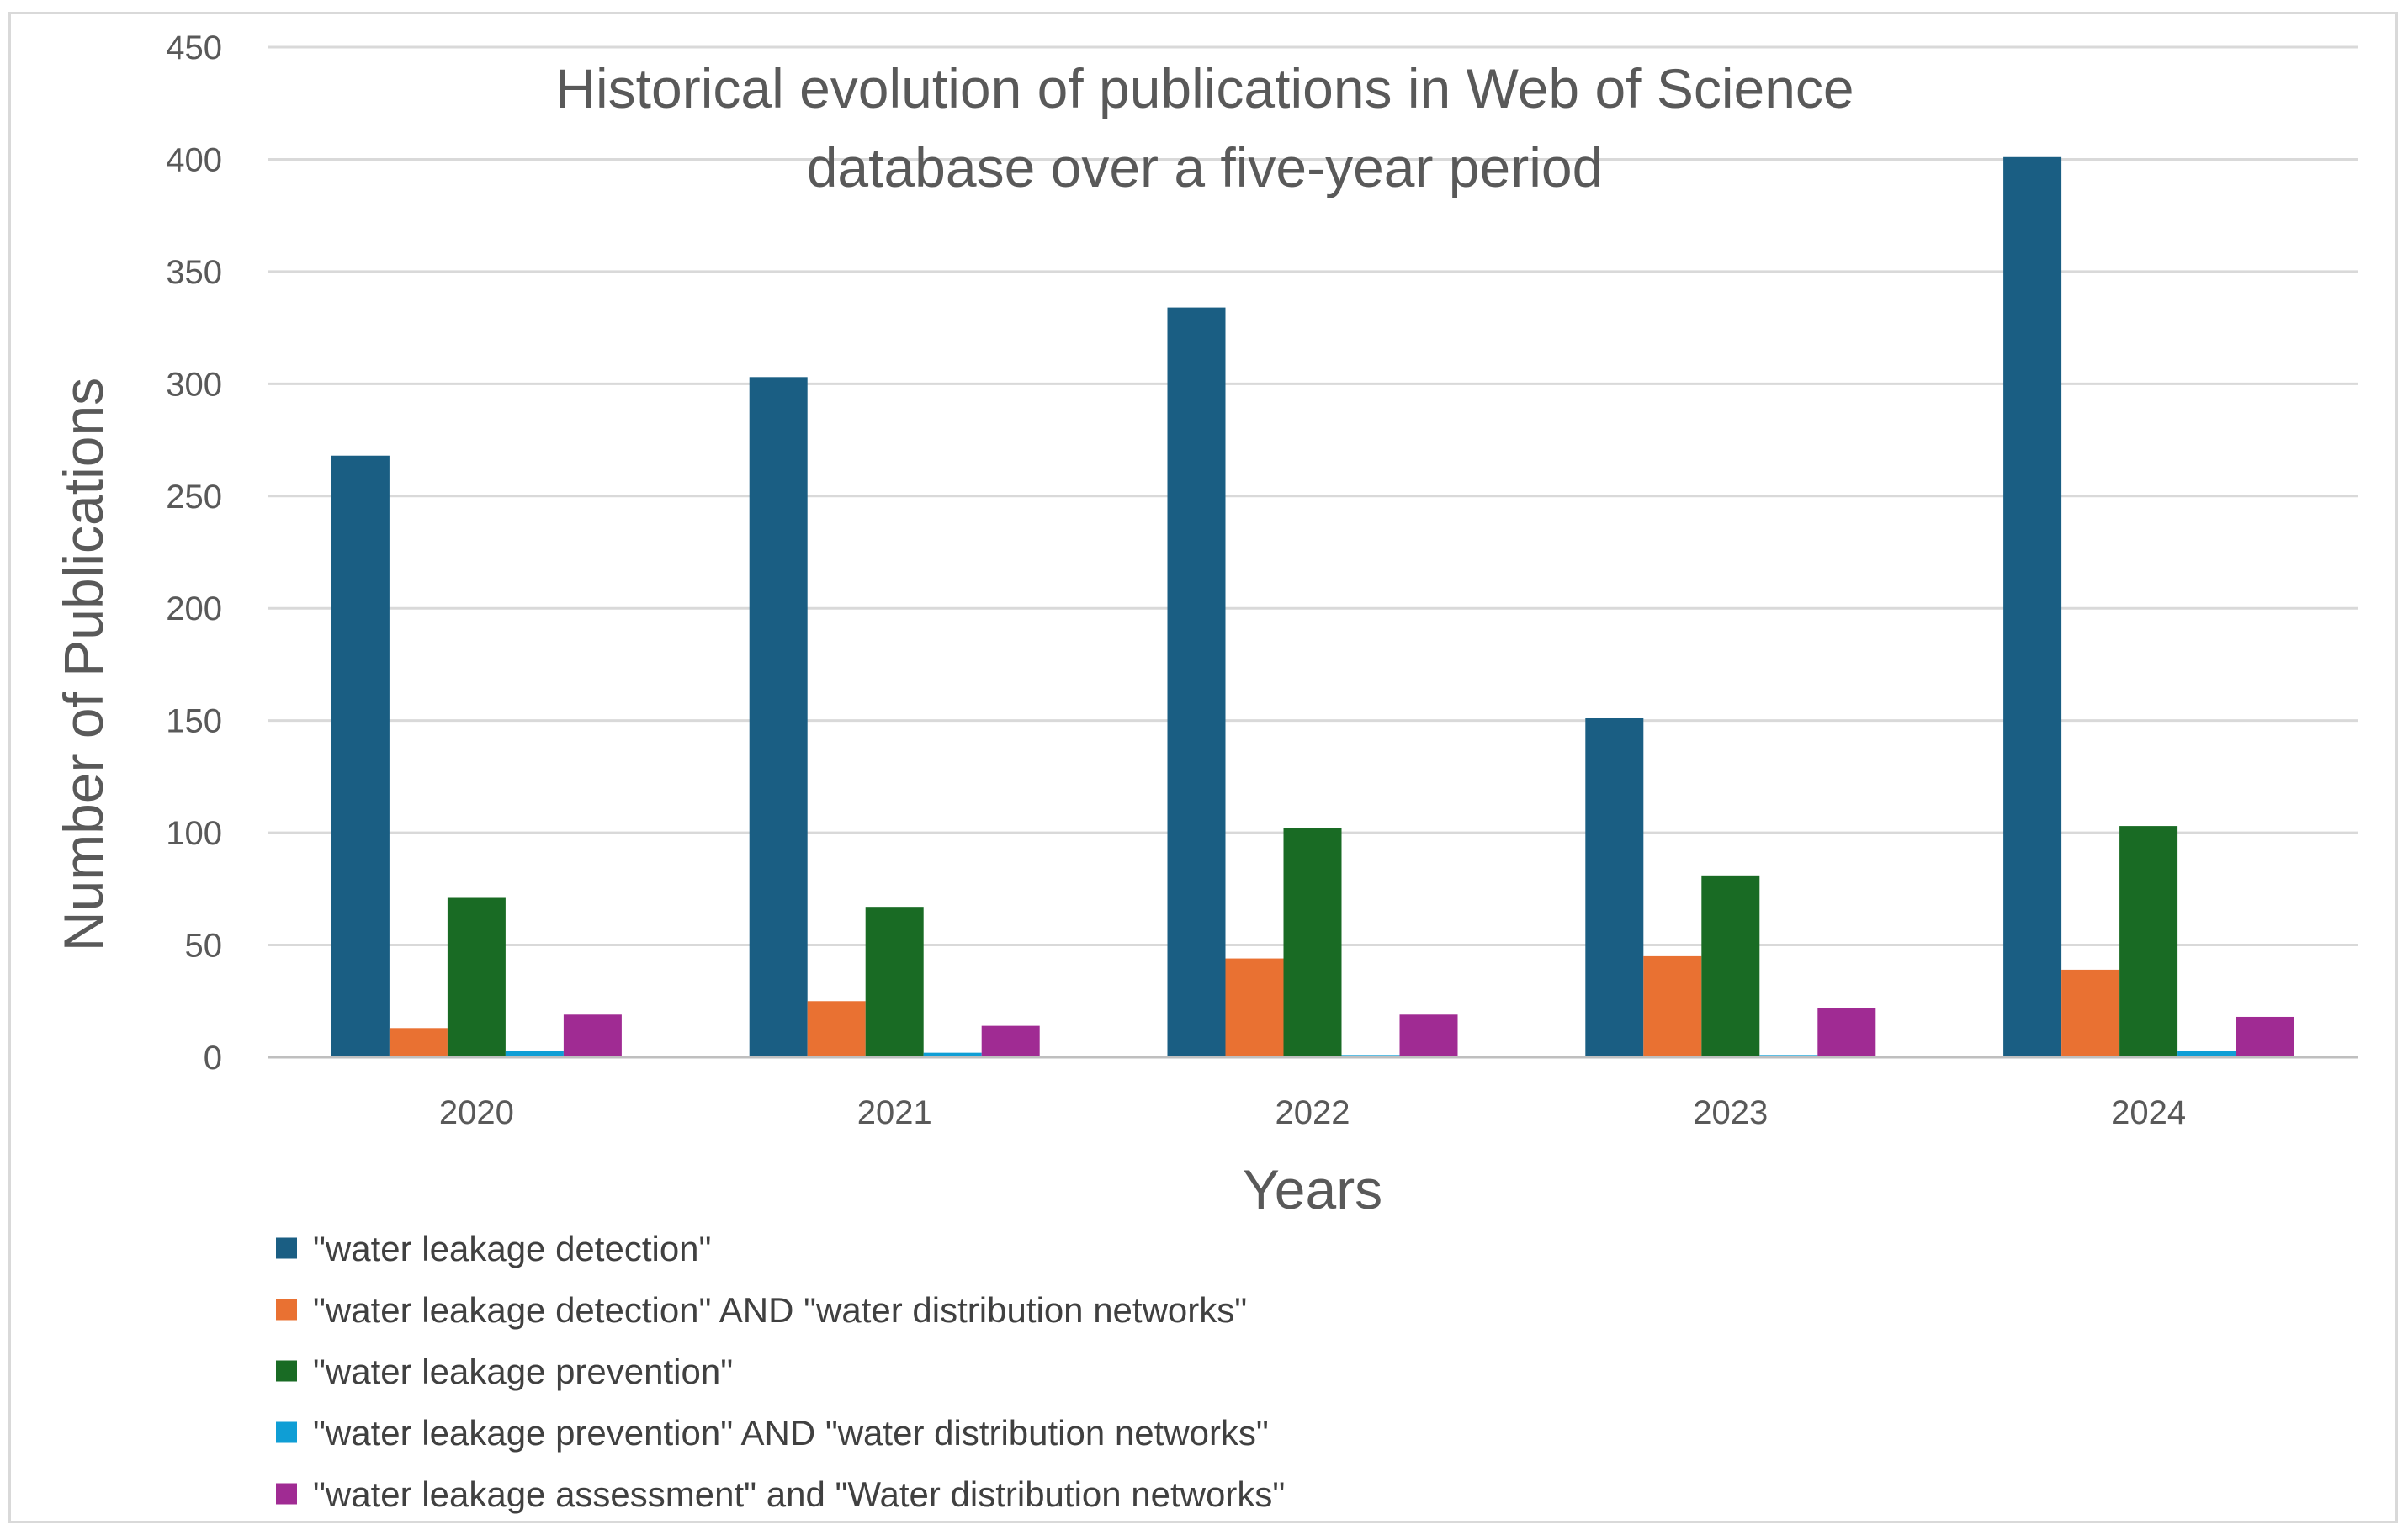 This screenshot has width=2408, height=1535. Describe the element at coordinates (1730, 1112) in the screenshot. I see `x-tick-label: 2023` at that location.